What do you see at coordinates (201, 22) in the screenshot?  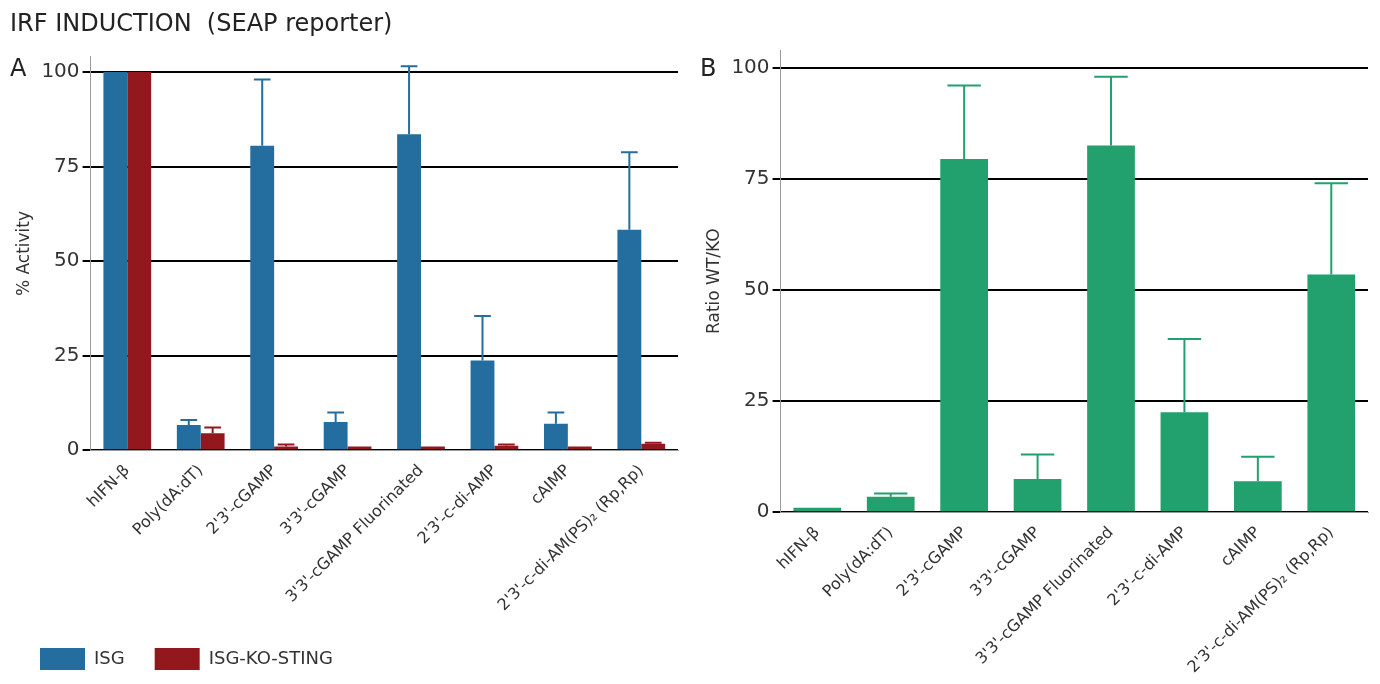 I see `chart-title: IRF INDUCTION (SEAP reporter)` at bounding box center [201, 22].